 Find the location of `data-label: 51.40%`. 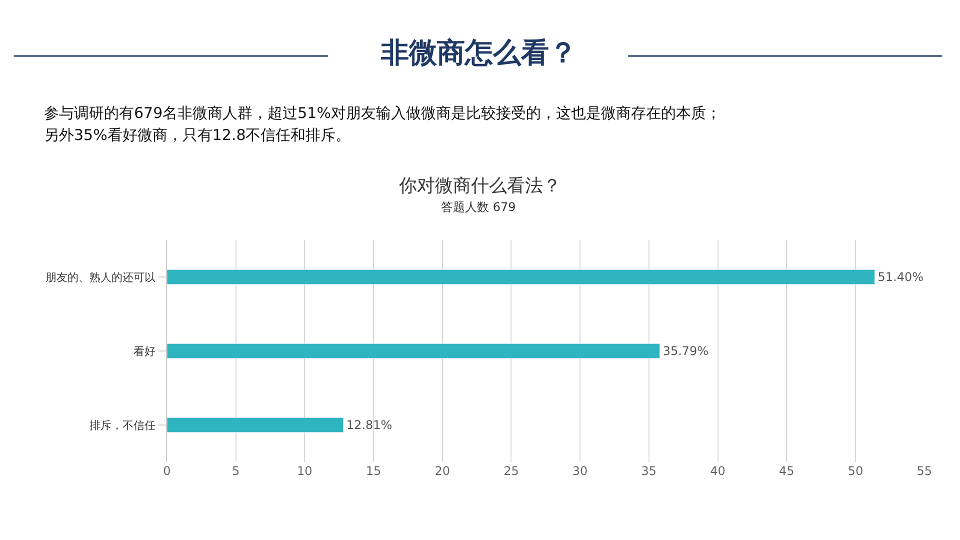

data-label: 51.40% is located at coordinates (901, 277).